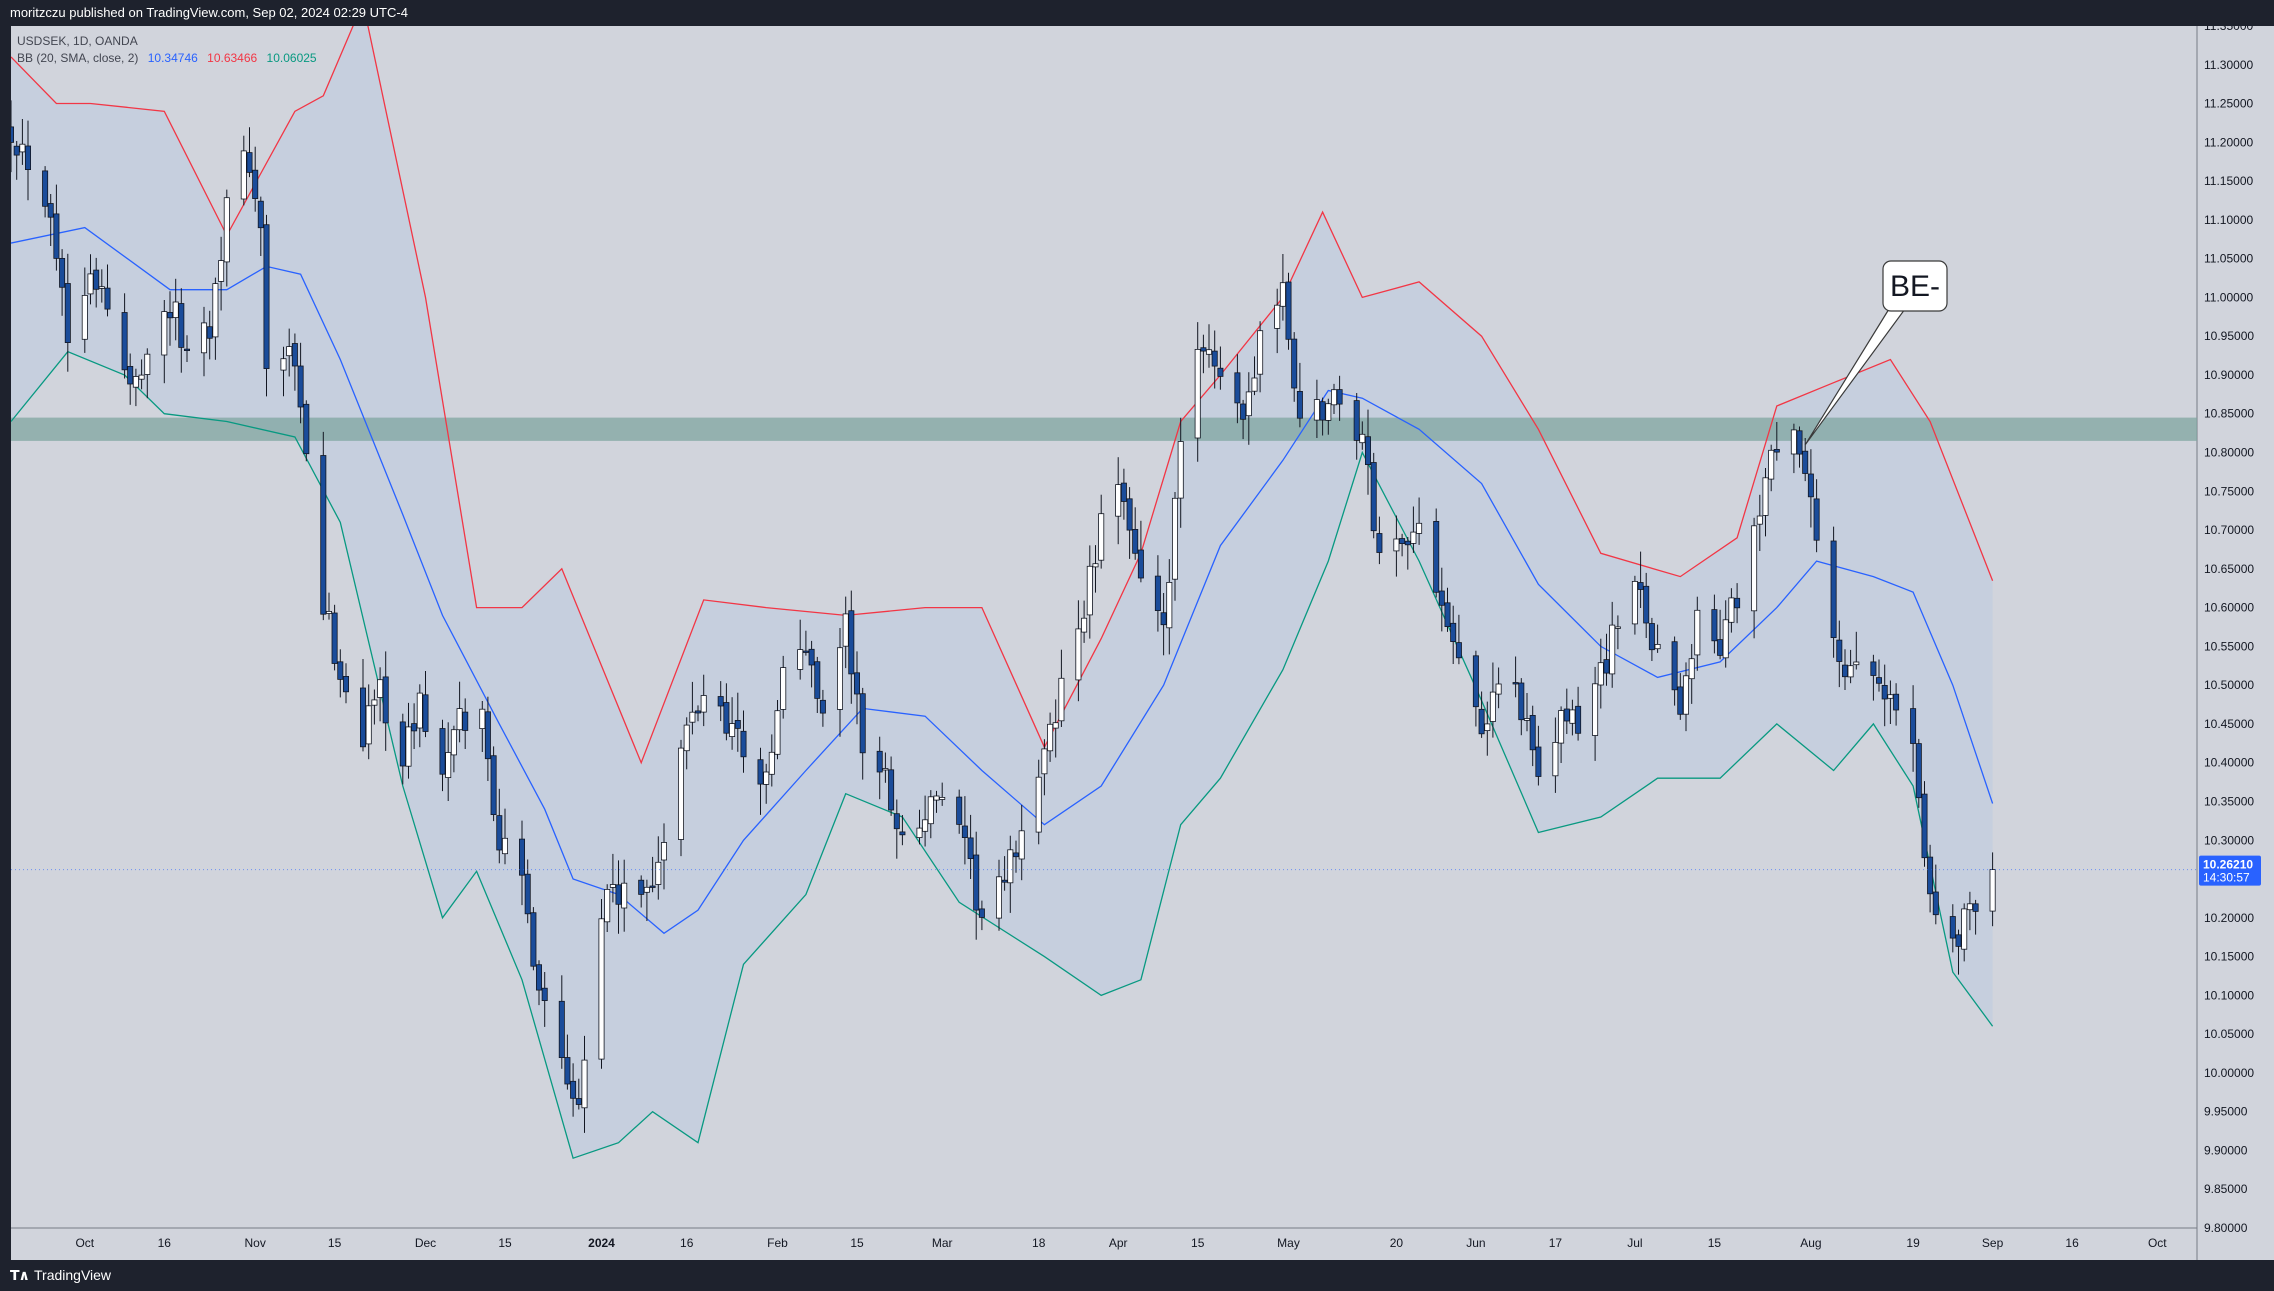  Describe the element at coordinates (1104, 429) in the screenshot. I see `resistance-zone` at that location.